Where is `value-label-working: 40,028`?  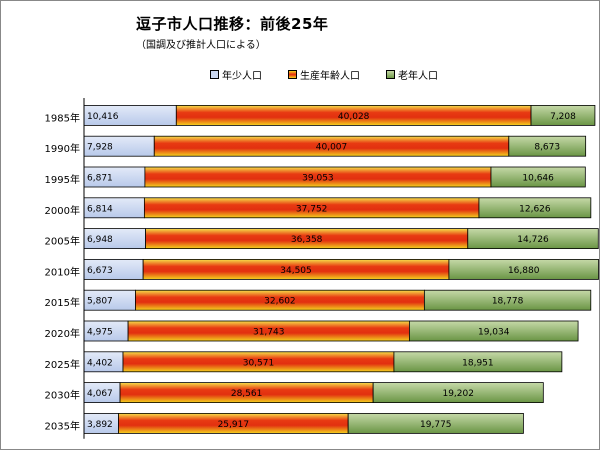
value-label-working: 40,028 is located at coordinates (354, 117).